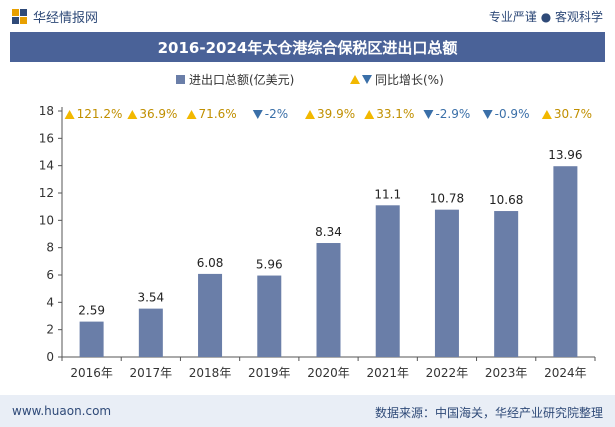 The height and width of the screenshot is (427, 615). What do you see at coordinates (62, 411) in the screenshot?
I see `footer-website: www.huaon.com` at bounding box center [62, 411].